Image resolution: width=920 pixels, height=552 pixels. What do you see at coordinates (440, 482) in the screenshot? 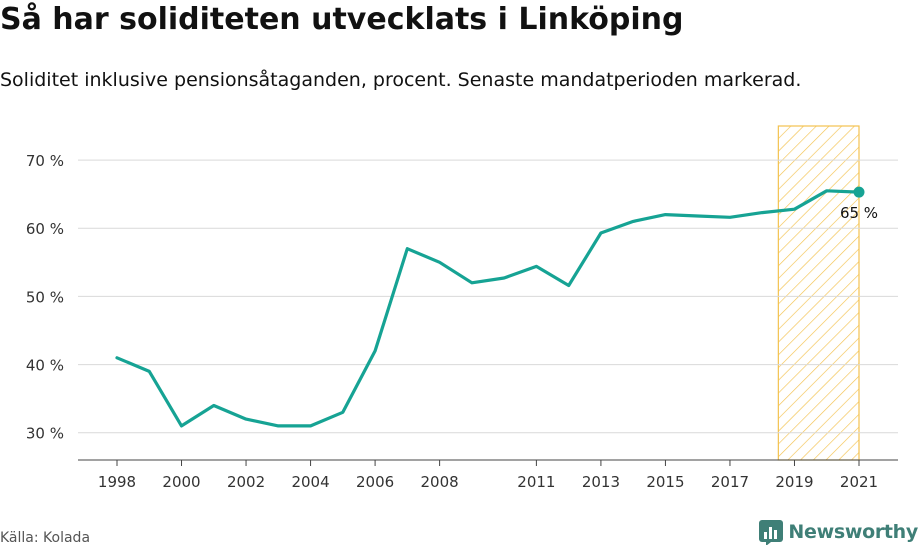
I see `x-tick-label: 2008` at bounding box center [440, 482].